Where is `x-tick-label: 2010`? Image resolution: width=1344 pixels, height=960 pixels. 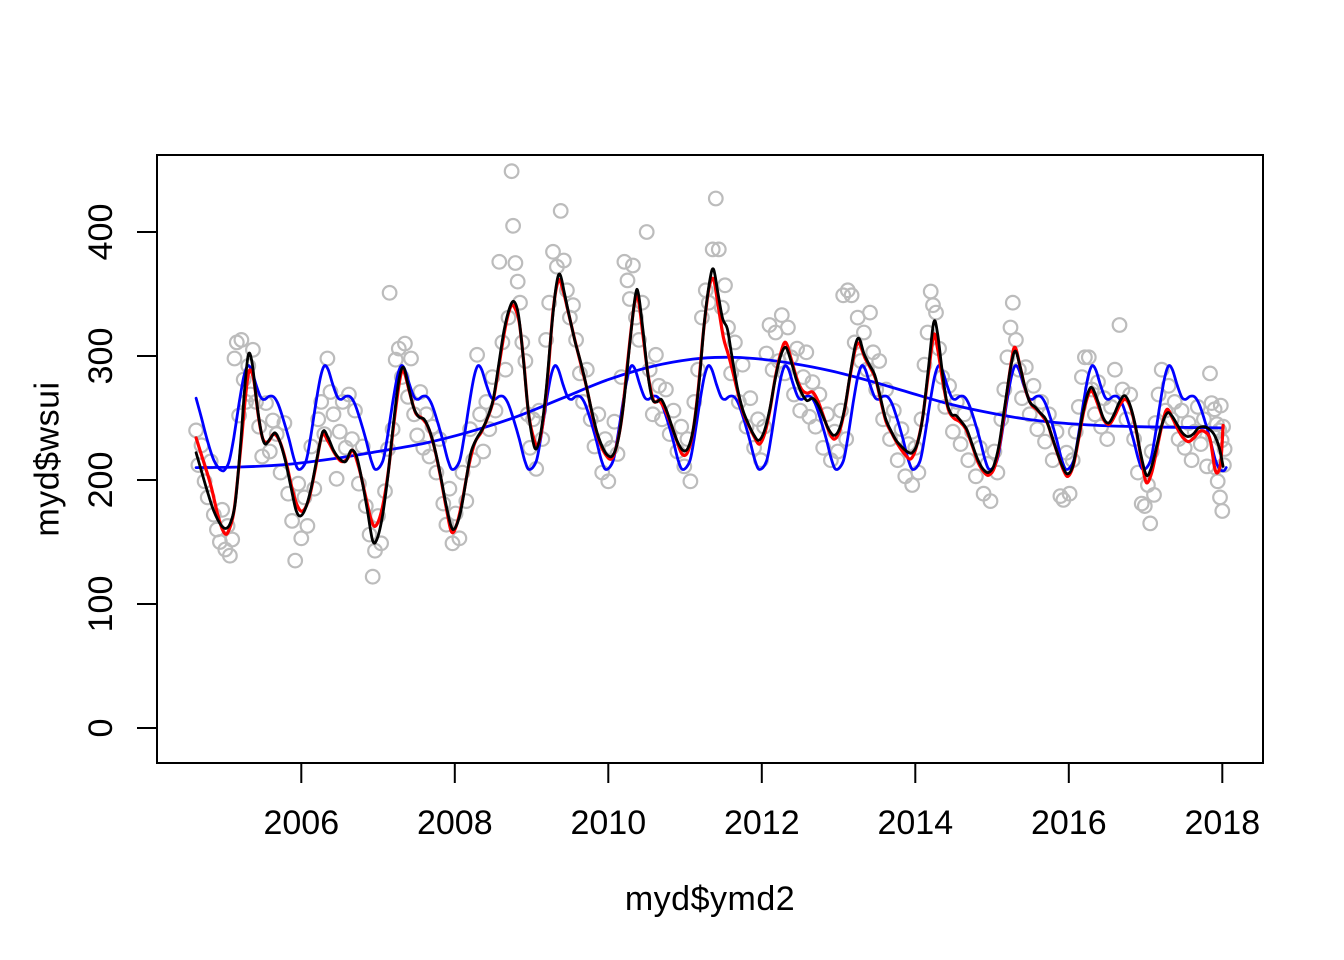
x-tick-label: 2010 is located at coordinates (608, 823).